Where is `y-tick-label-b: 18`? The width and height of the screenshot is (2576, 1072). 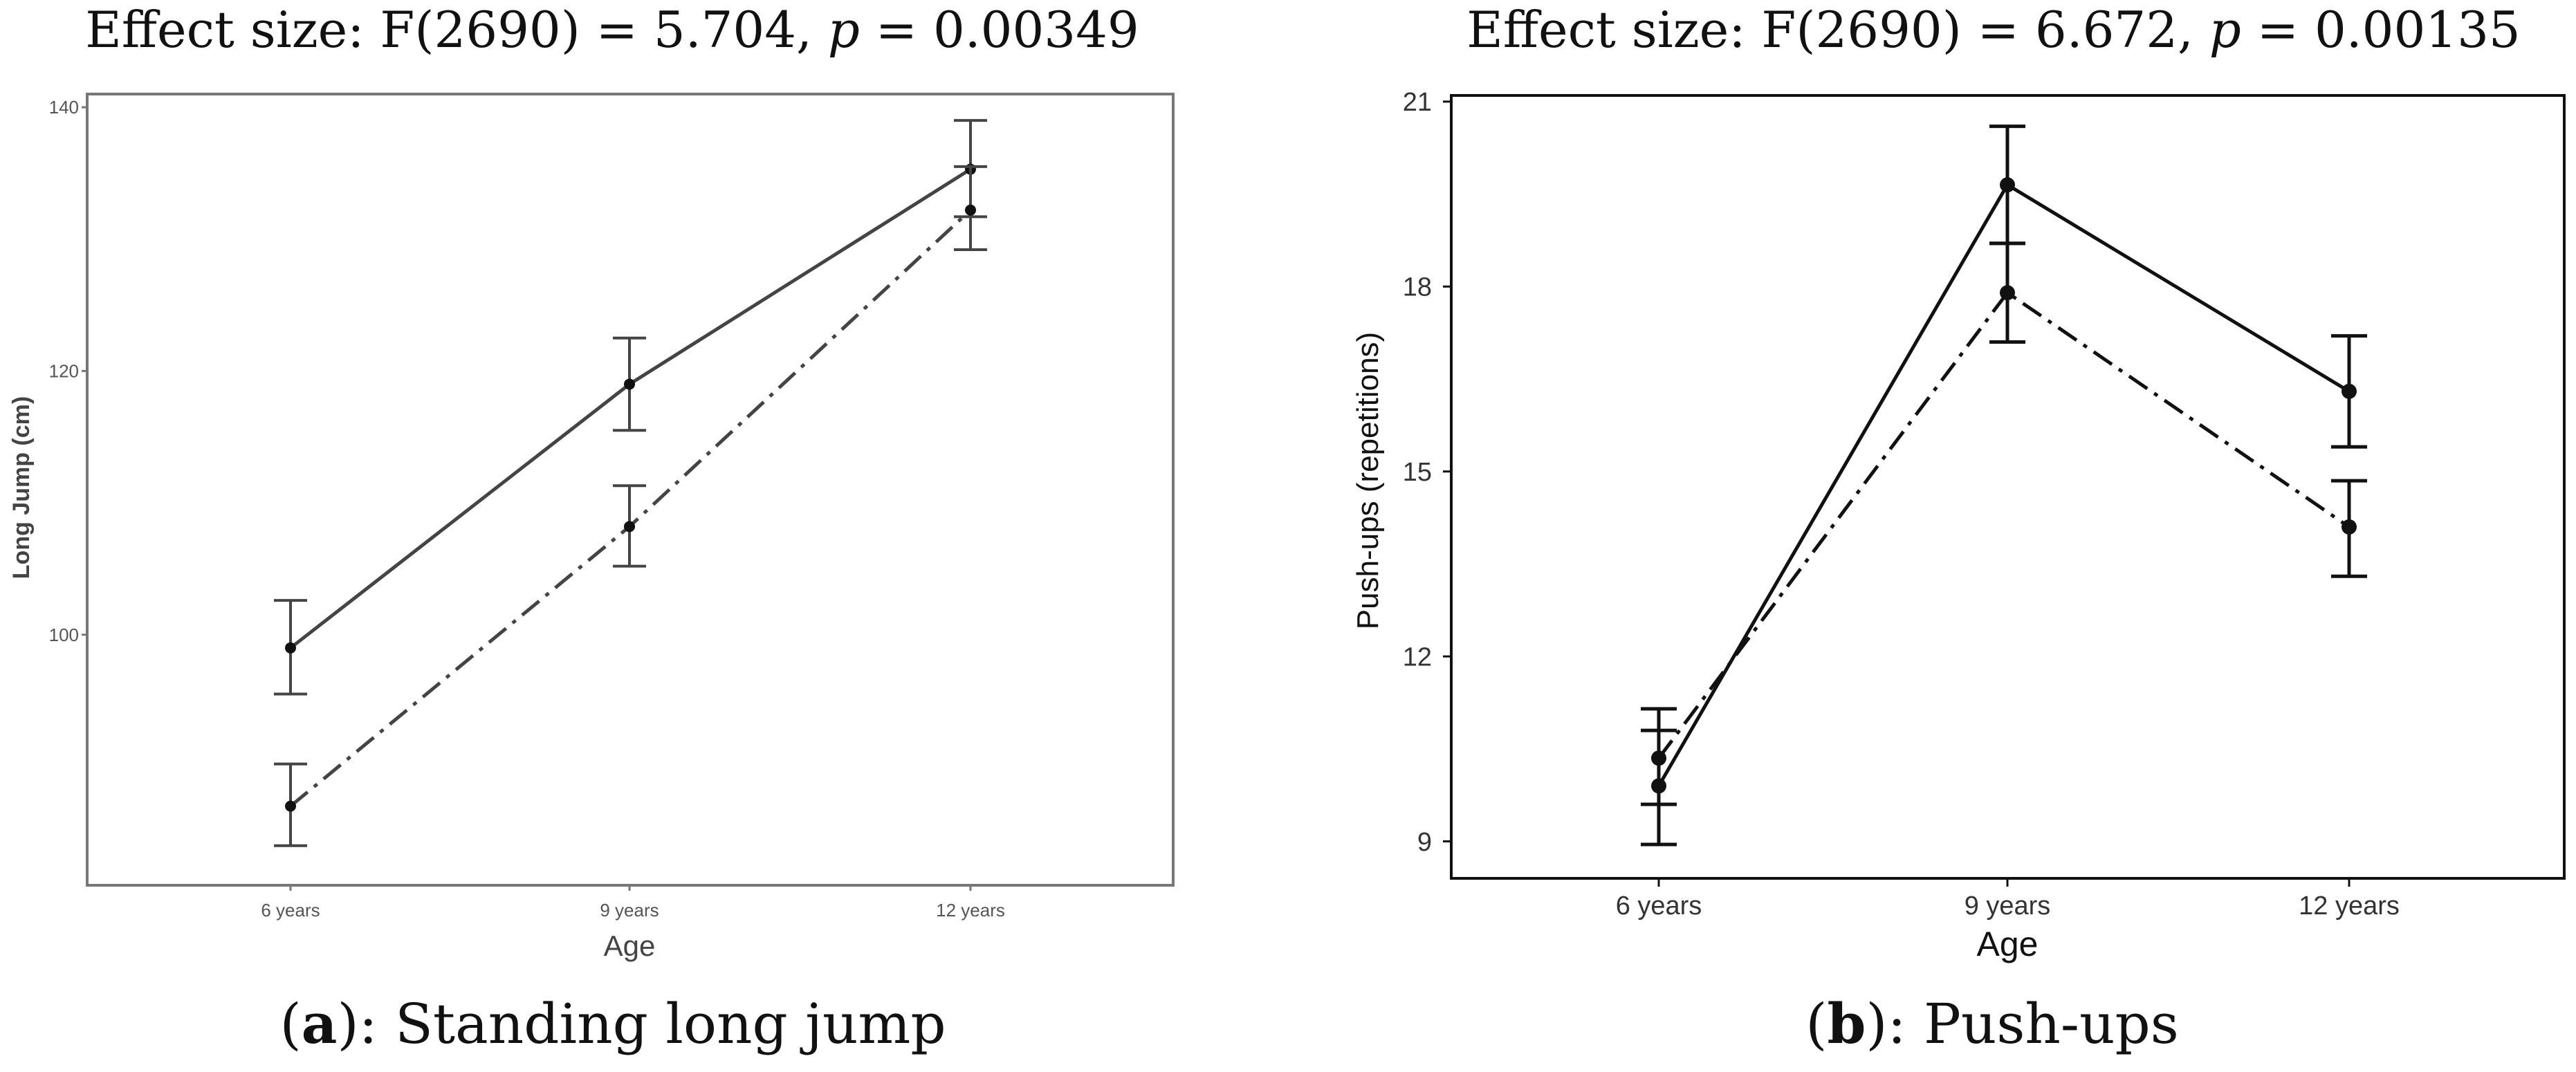 y-tick-label-b: 18 is located at coordinates (1417, 287).